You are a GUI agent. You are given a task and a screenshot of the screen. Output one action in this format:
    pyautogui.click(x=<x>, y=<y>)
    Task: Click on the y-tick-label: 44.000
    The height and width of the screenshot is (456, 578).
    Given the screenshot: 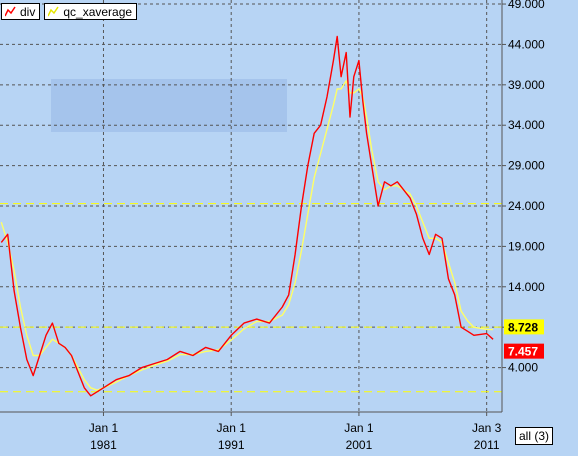 What is the action you would take?
    pyautogui.click(x=526, y=44)
    